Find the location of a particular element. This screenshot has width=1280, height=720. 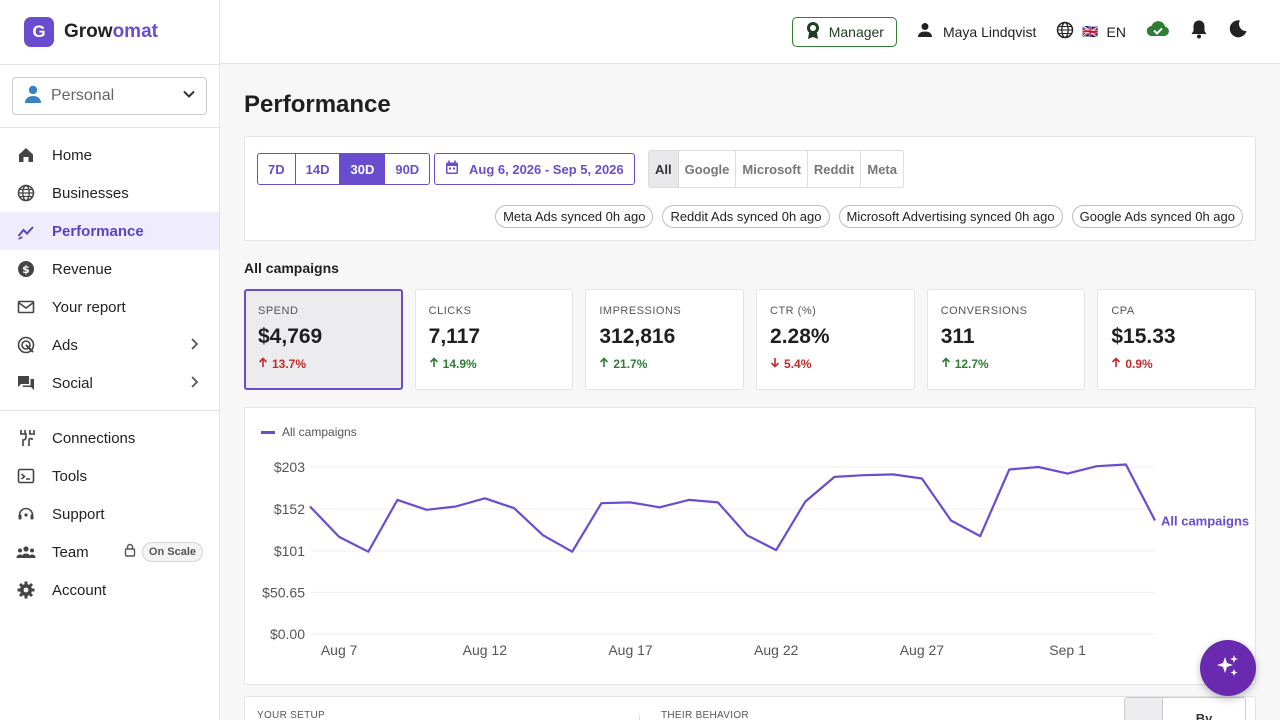

role-button: Manager is located at coordinates (844, 31).